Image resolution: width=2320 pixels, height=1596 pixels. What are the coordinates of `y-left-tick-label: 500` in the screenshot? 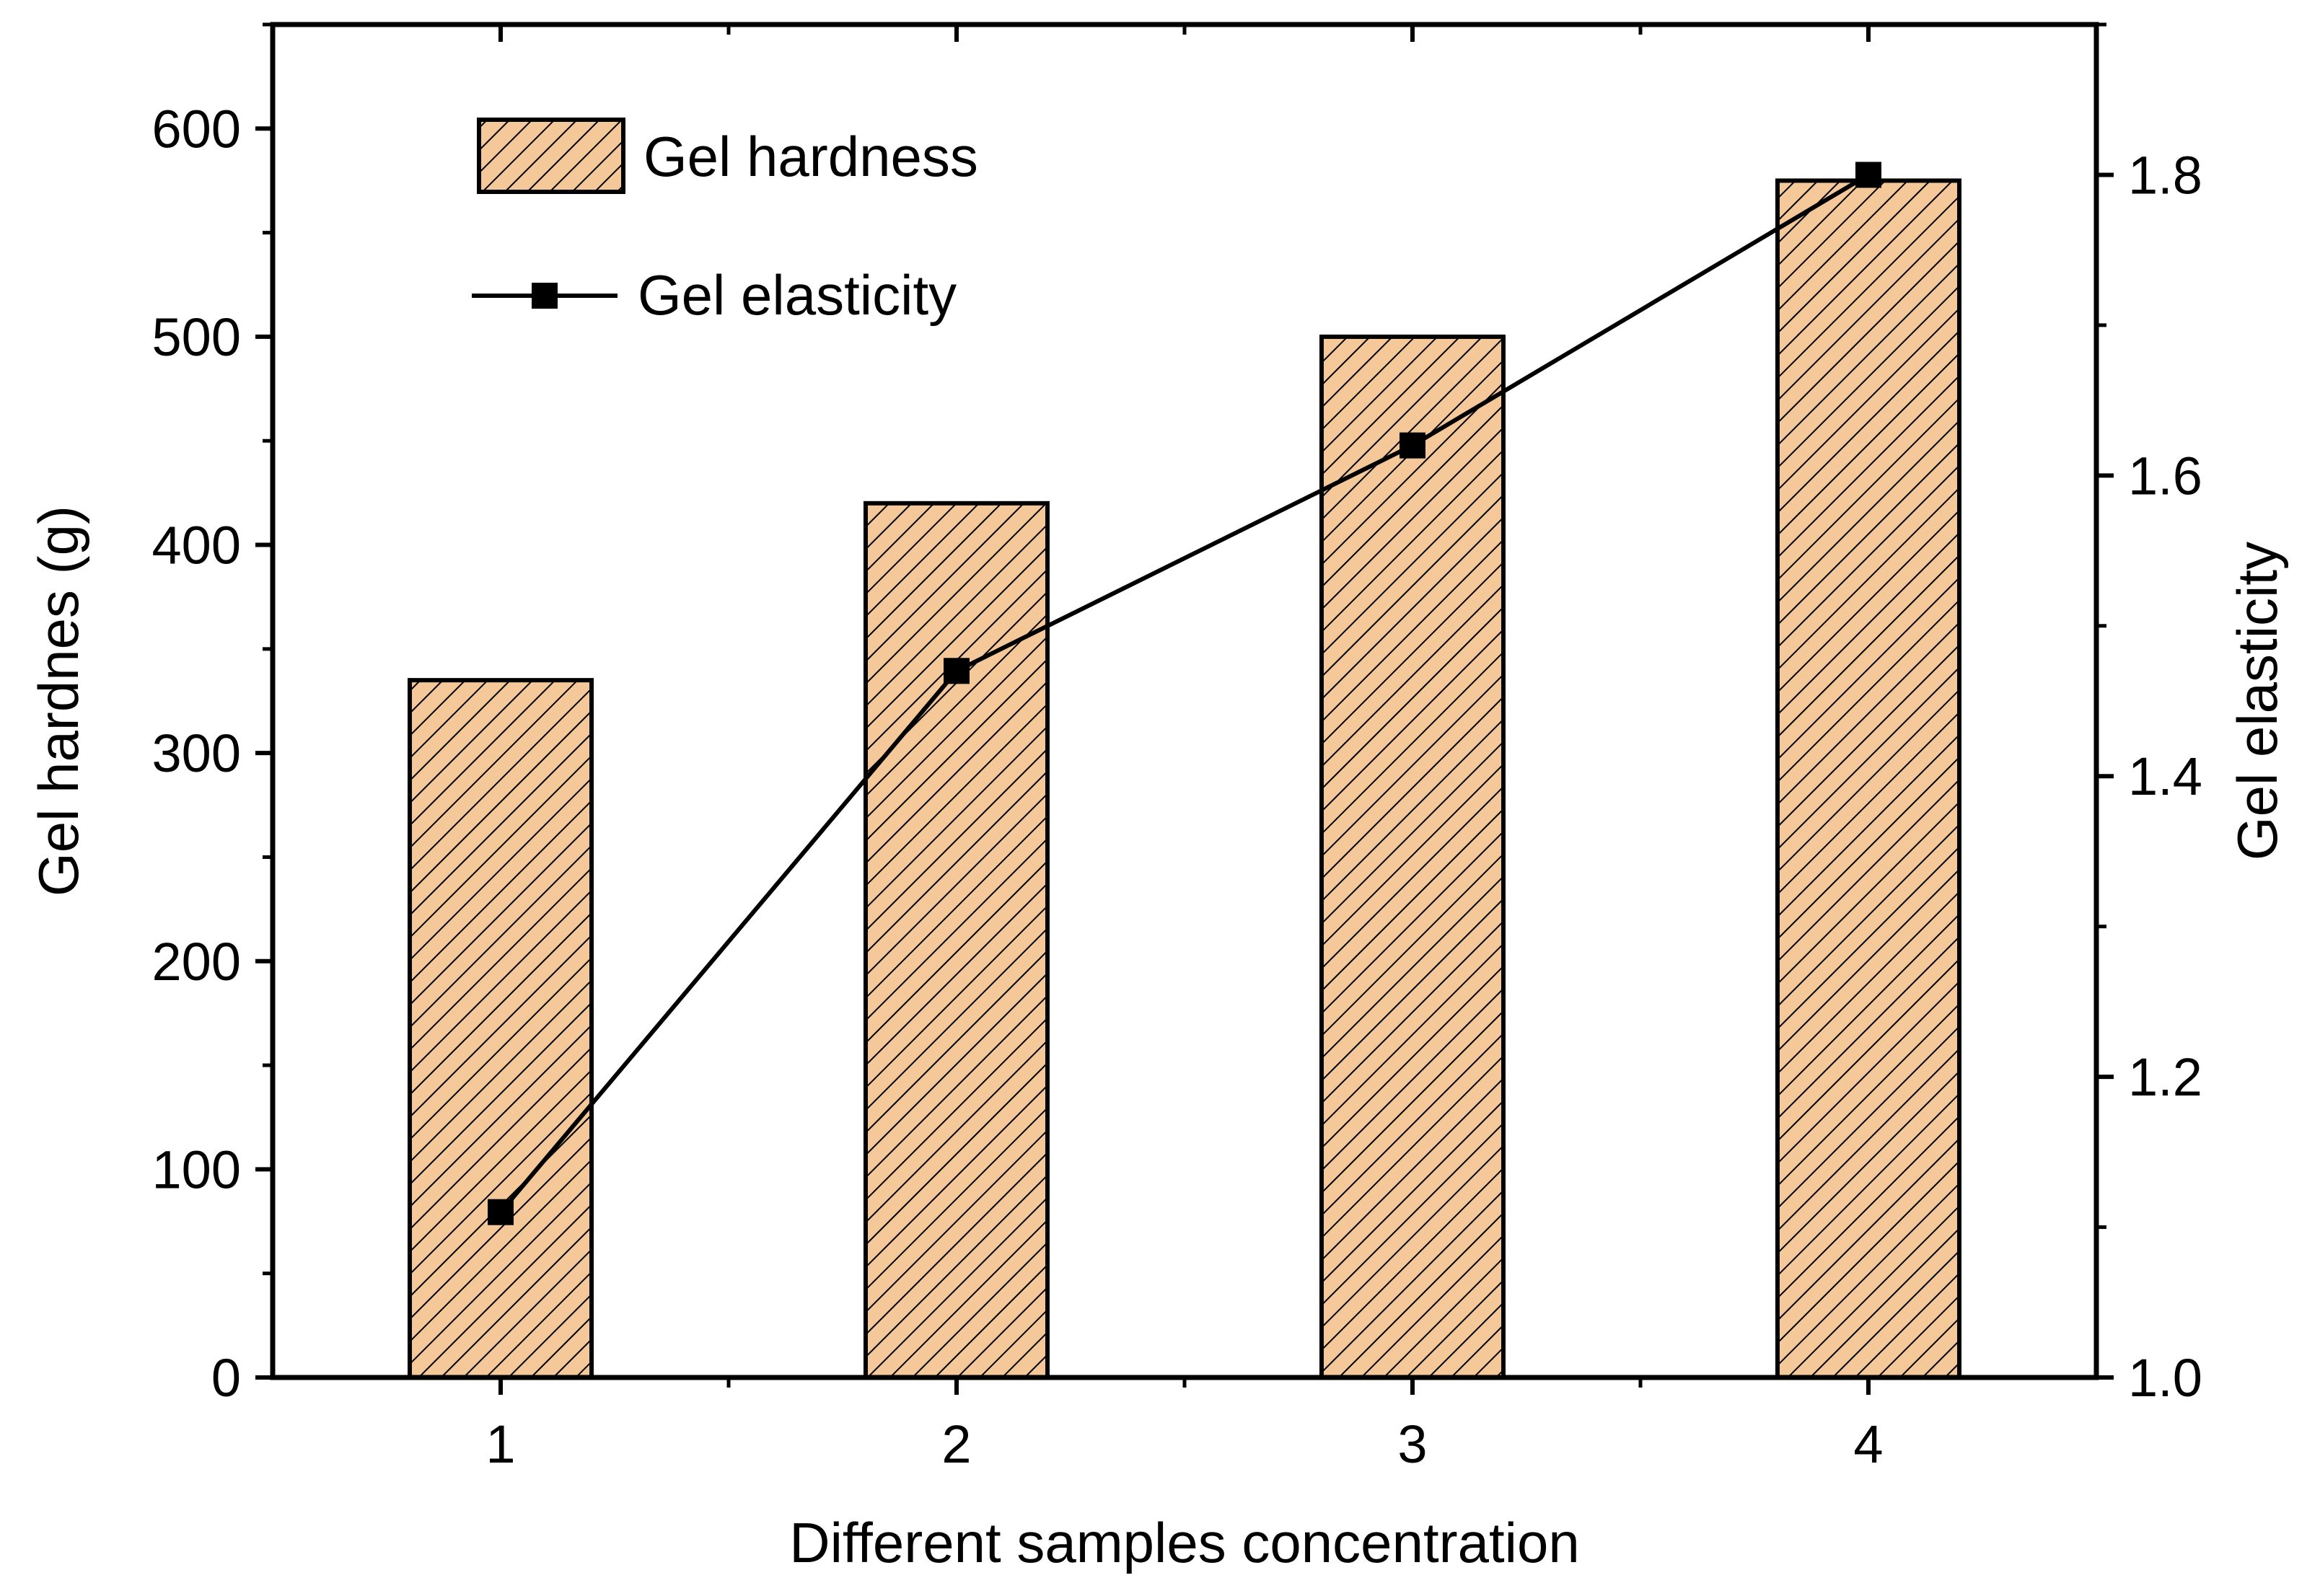 It's located at (197, 337).